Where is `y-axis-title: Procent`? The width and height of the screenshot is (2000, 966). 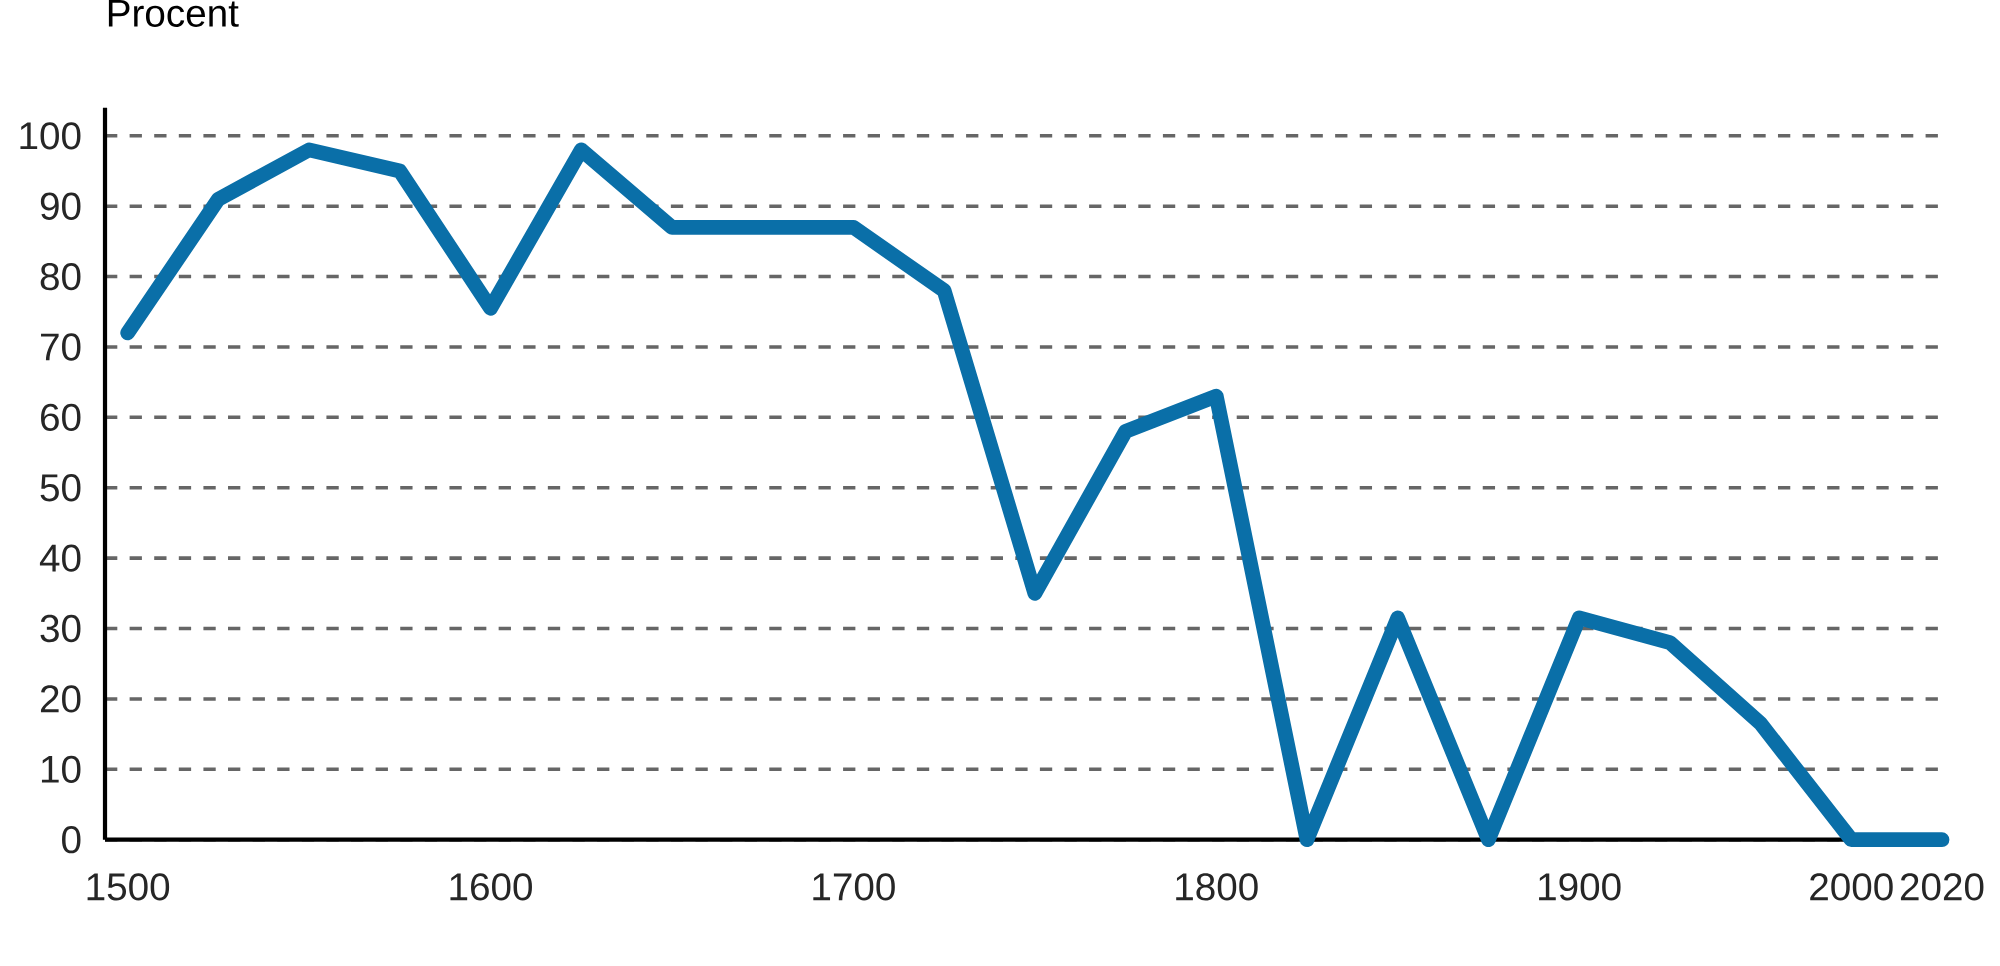 y-axis-title: Procent is located at coordinates (173, 14).